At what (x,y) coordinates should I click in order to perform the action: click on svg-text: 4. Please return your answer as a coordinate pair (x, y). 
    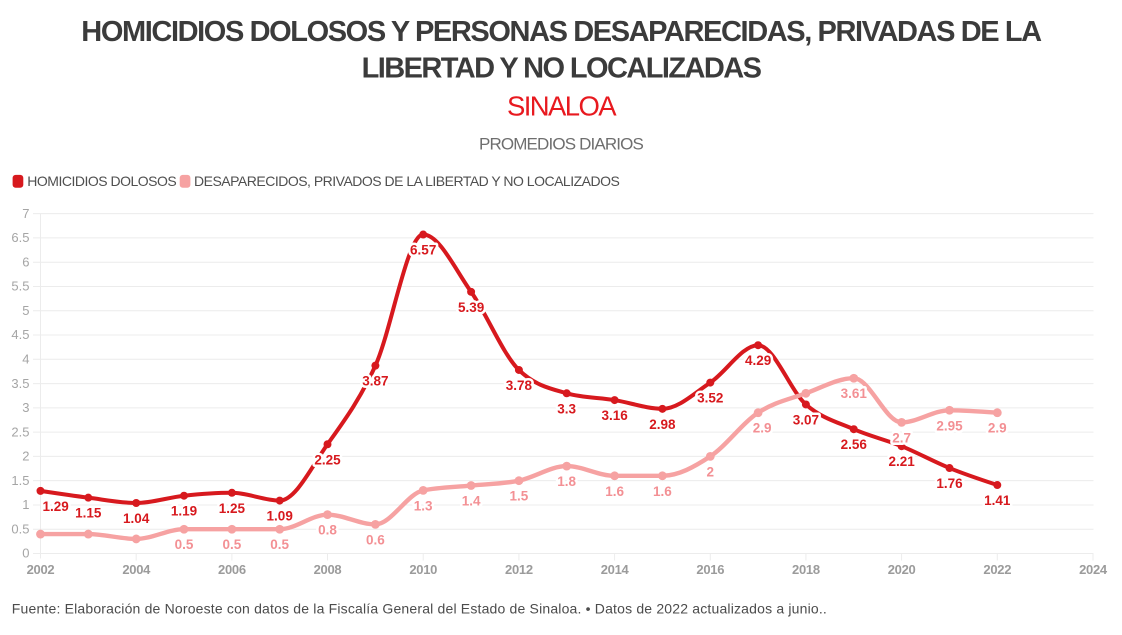
    Looking at the image, I should click on (25, 359).